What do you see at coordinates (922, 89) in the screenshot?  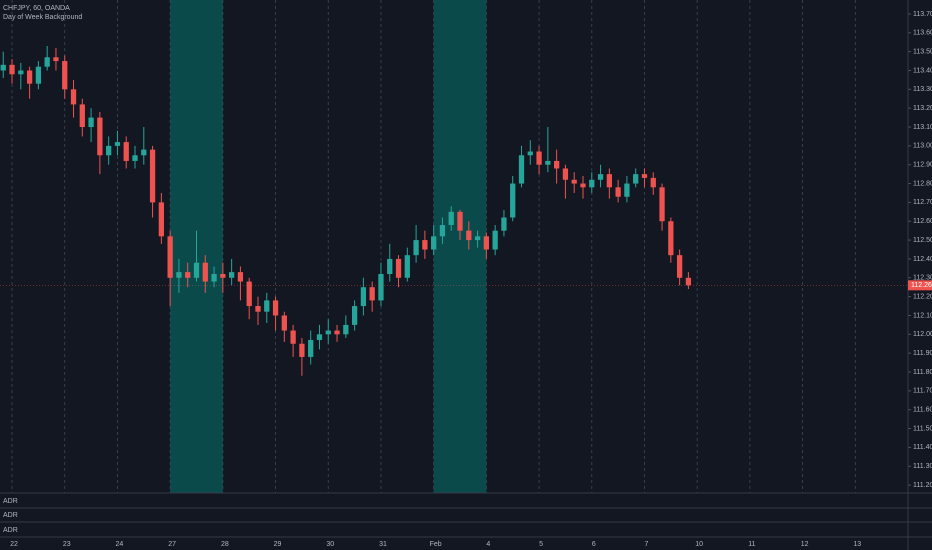 I see `y-tick-label: 113.300` at bounding box center [922, 89].